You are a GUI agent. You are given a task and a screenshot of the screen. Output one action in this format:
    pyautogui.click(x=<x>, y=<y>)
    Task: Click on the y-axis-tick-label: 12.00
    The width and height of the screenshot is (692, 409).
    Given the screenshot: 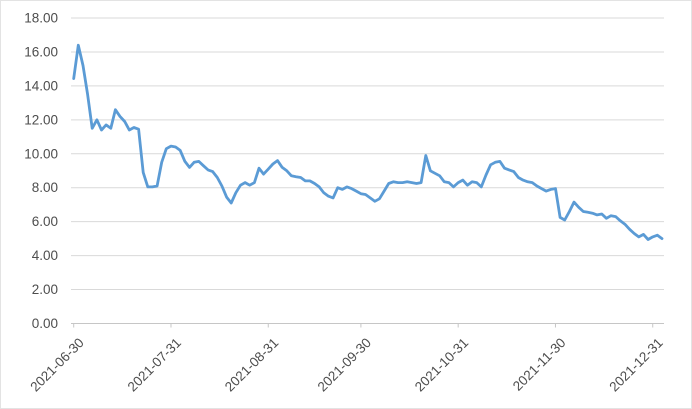 What is the action you would take?
    pyautogui.click(x=41, y=119)
    